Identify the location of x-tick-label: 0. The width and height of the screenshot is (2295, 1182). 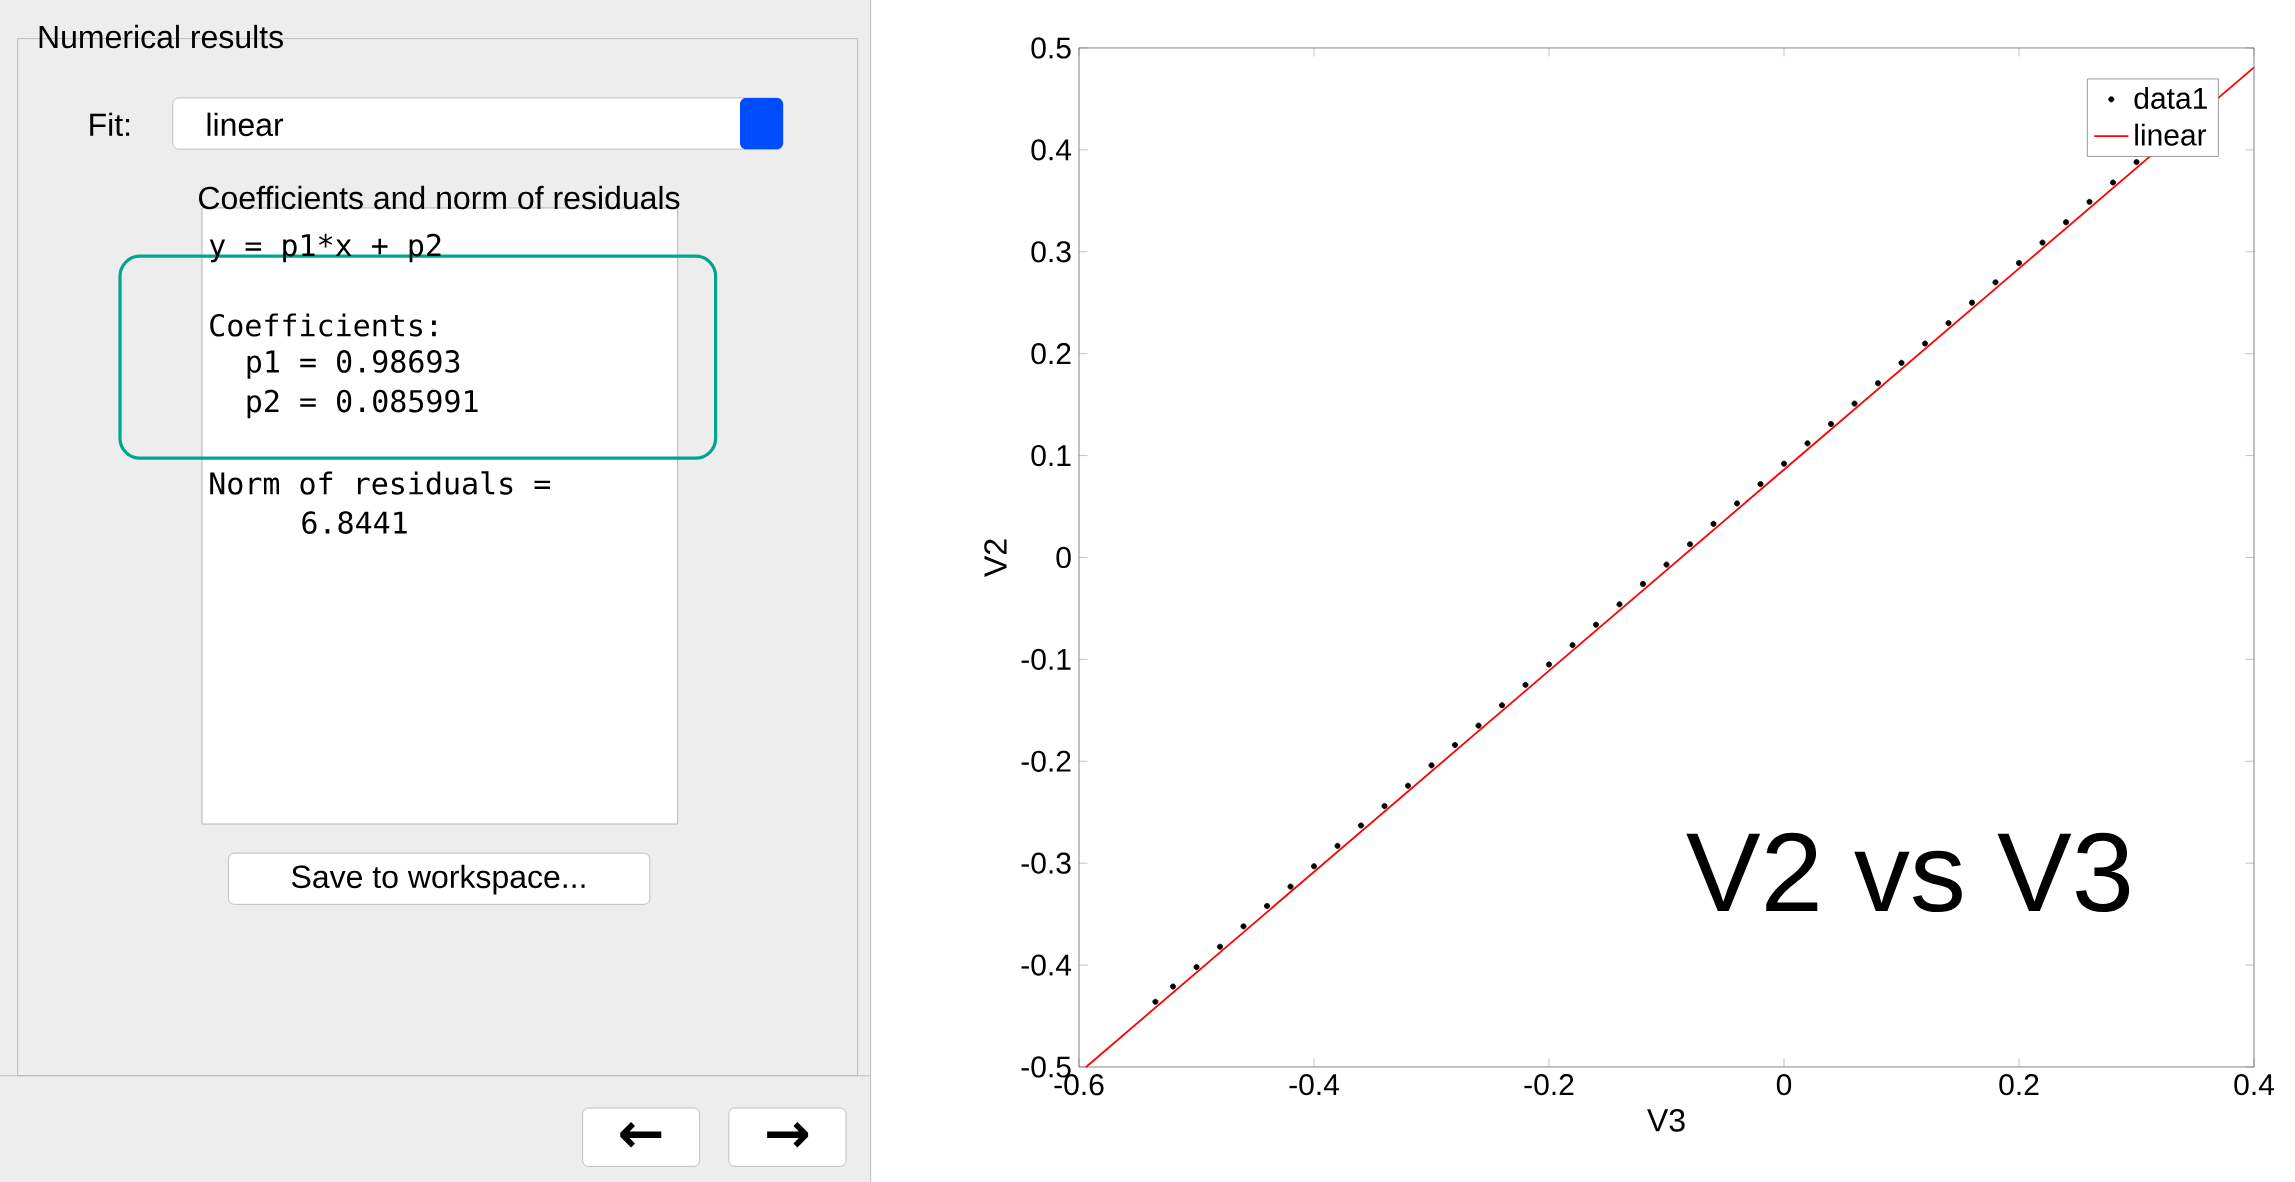
(1784, 1085).